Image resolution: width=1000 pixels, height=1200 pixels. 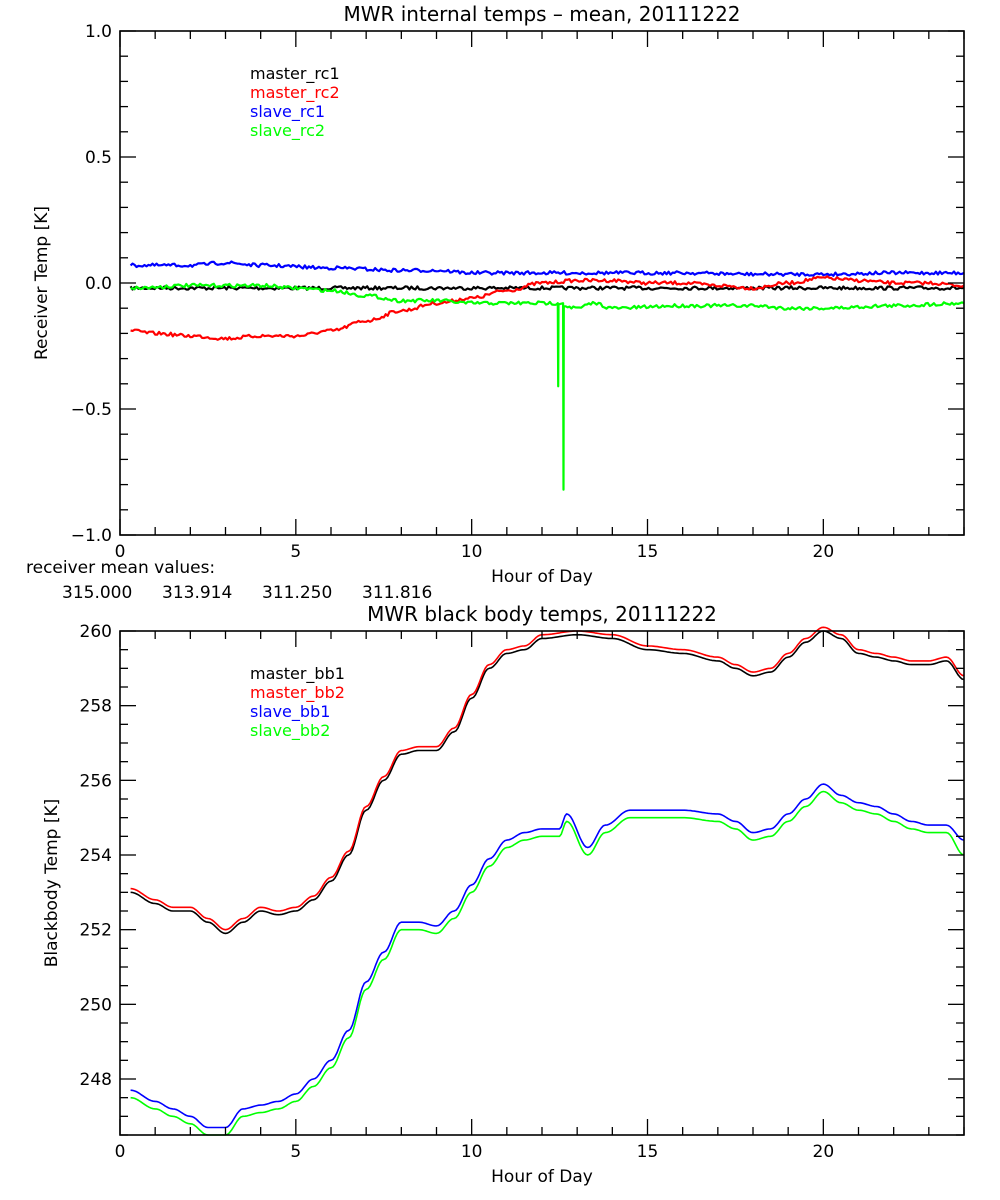 I want to click on y-tick-label: 254, so click(x=96, y=856).